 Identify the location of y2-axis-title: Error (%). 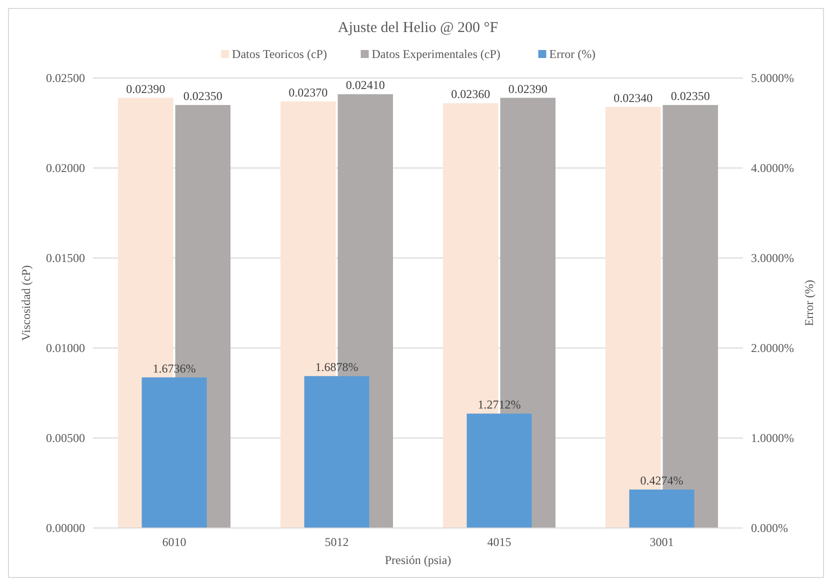
(809, 303).